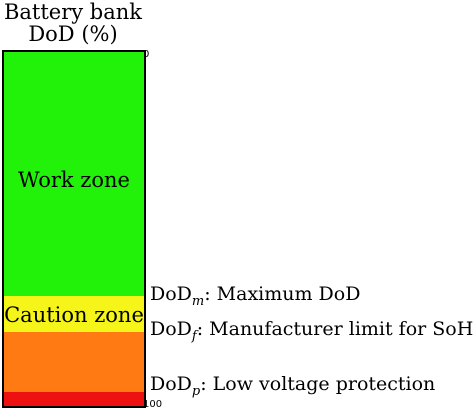 This screenshot has height=410, width=474. What do you see at coordinates (73, 34) in the screenshot?
I see `chart-title-line-2: DoD (%)` at bounding box center [73, 34].